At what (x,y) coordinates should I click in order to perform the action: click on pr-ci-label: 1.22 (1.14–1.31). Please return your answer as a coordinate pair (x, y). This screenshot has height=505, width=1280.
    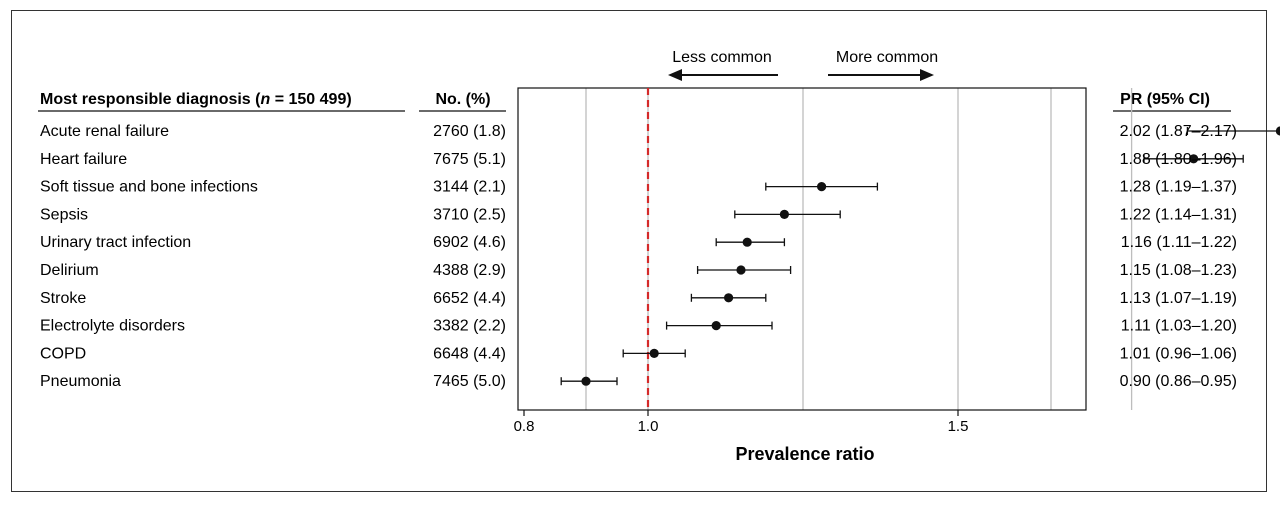
    Looking at the image, I should click on (1178, 214).